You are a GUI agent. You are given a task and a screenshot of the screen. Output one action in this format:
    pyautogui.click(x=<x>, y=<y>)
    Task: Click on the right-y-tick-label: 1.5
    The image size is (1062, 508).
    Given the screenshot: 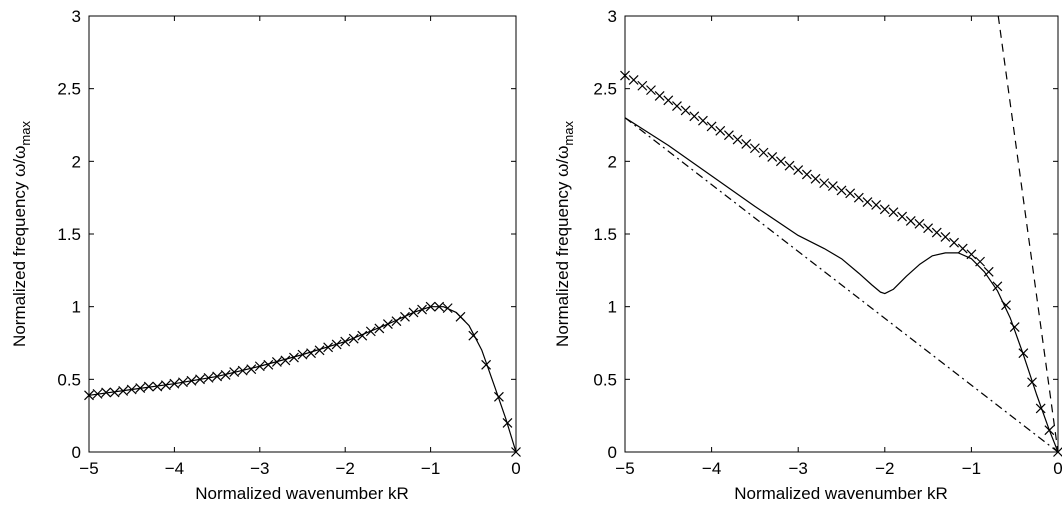 What is the action you would take?
    pyautogui.click(x=605, y=234)
    